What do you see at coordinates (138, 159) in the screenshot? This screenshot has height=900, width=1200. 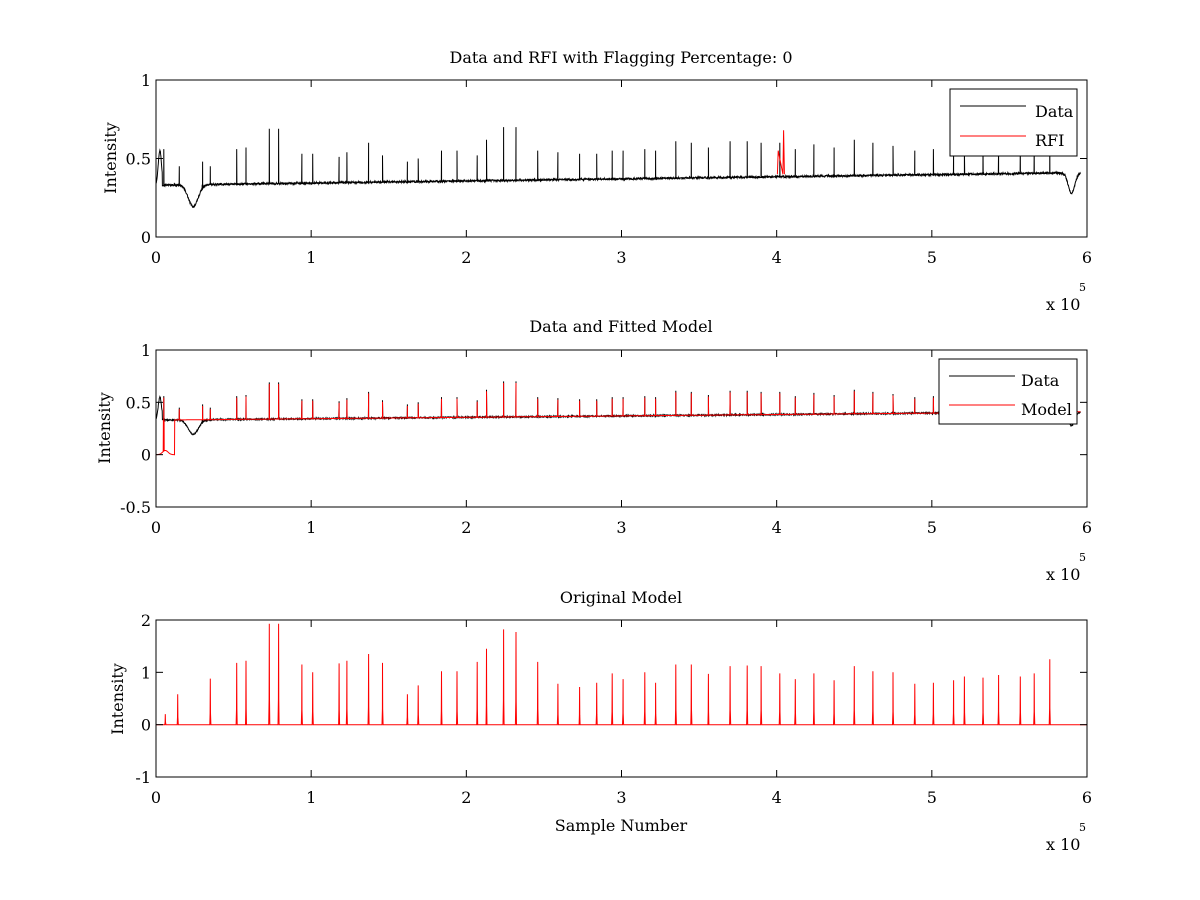 I see `panel1-ytick-label: 0.5` at bounding box center [138, 159].